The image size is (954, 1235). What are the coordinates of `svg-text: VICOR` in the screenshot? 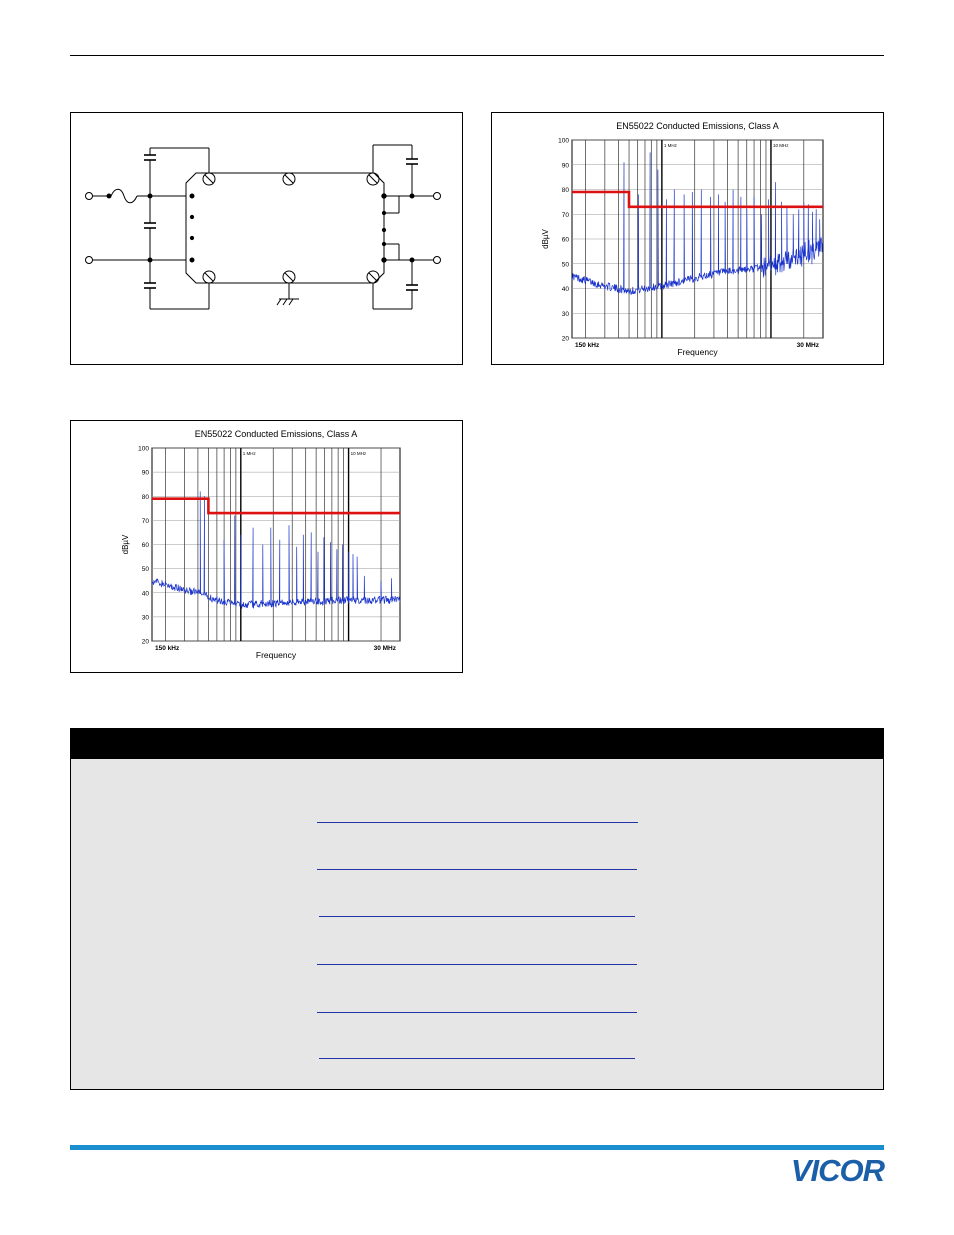 It's located at (838, 1170).